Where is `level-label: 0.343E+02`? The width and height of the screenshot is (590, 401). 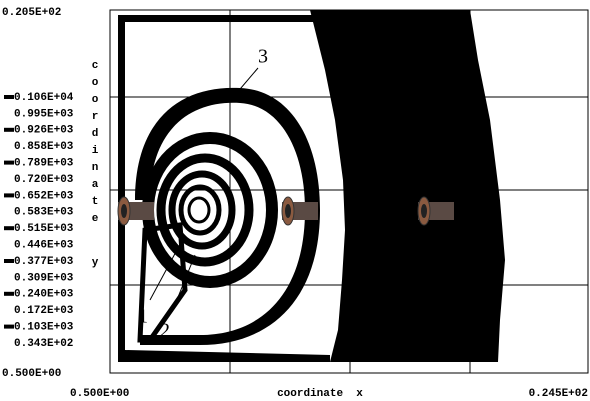
level-label: 0.343E+02 is located at coordinates (43, 344).